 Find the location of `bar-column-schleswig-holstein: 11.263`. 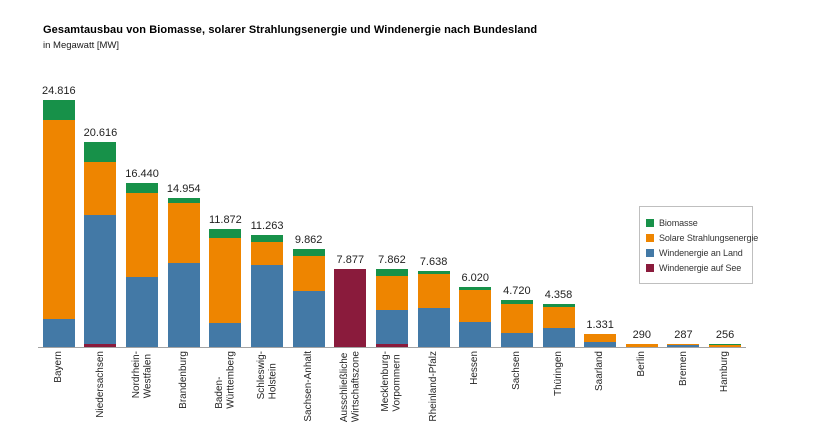

bar-column-schleswig-holstein: 11.263 is located at coordinates (267, 283).